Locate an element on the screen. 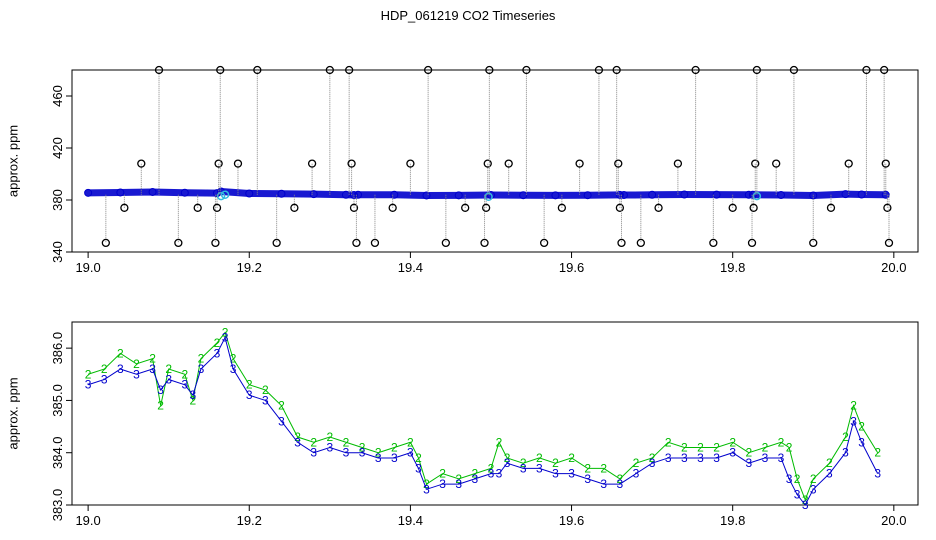 The image size is (936, 540). panel-bottom-y-tick-label: 383.0 is located at coordinates (57, 505).